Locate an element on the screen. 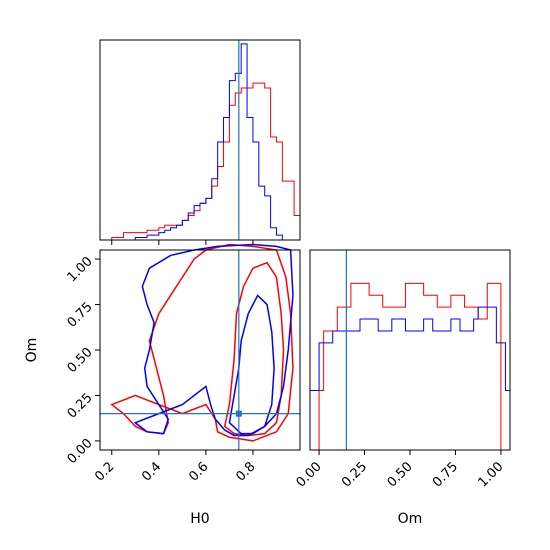 This screenshot has width=550, height=550. om-tick-label: 0.25 is located at coordinates (354, 474).